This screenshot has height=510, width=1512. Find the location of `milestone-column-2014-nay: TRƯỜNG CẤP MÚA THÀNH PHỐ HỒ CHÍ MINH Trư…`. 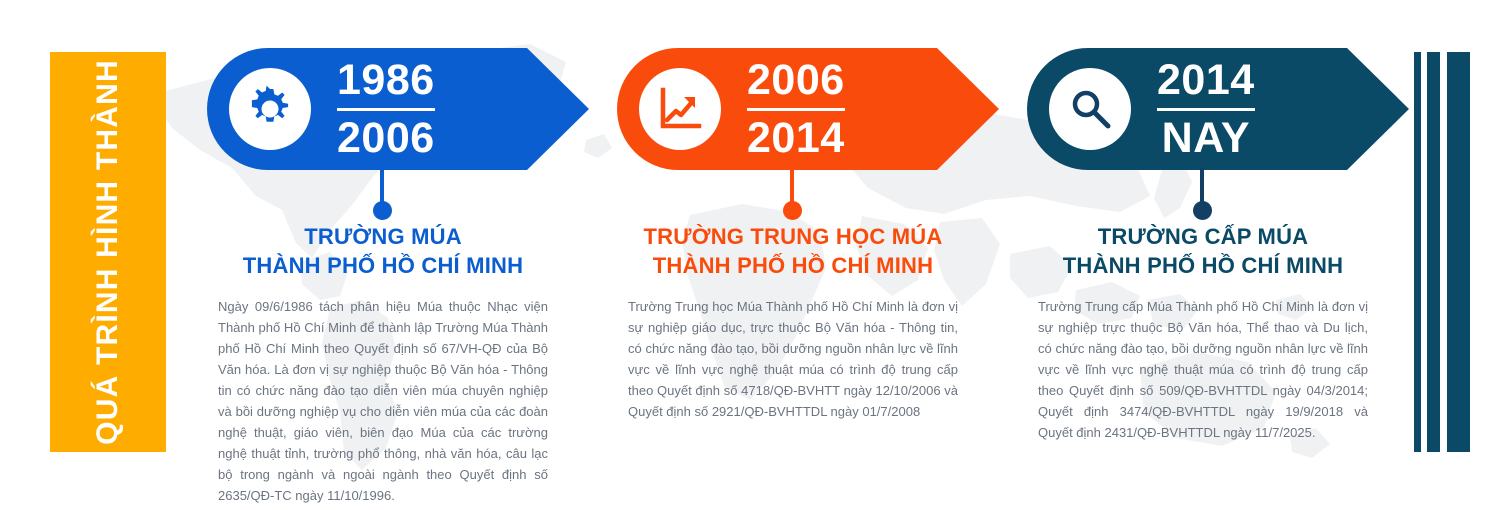

milestone-column-2014-nay: TRƯỜNG CẤP MÚA THÀNH PHỐ HỒ CHÍ MINH Trư… is located at coordinates (1203, 332).